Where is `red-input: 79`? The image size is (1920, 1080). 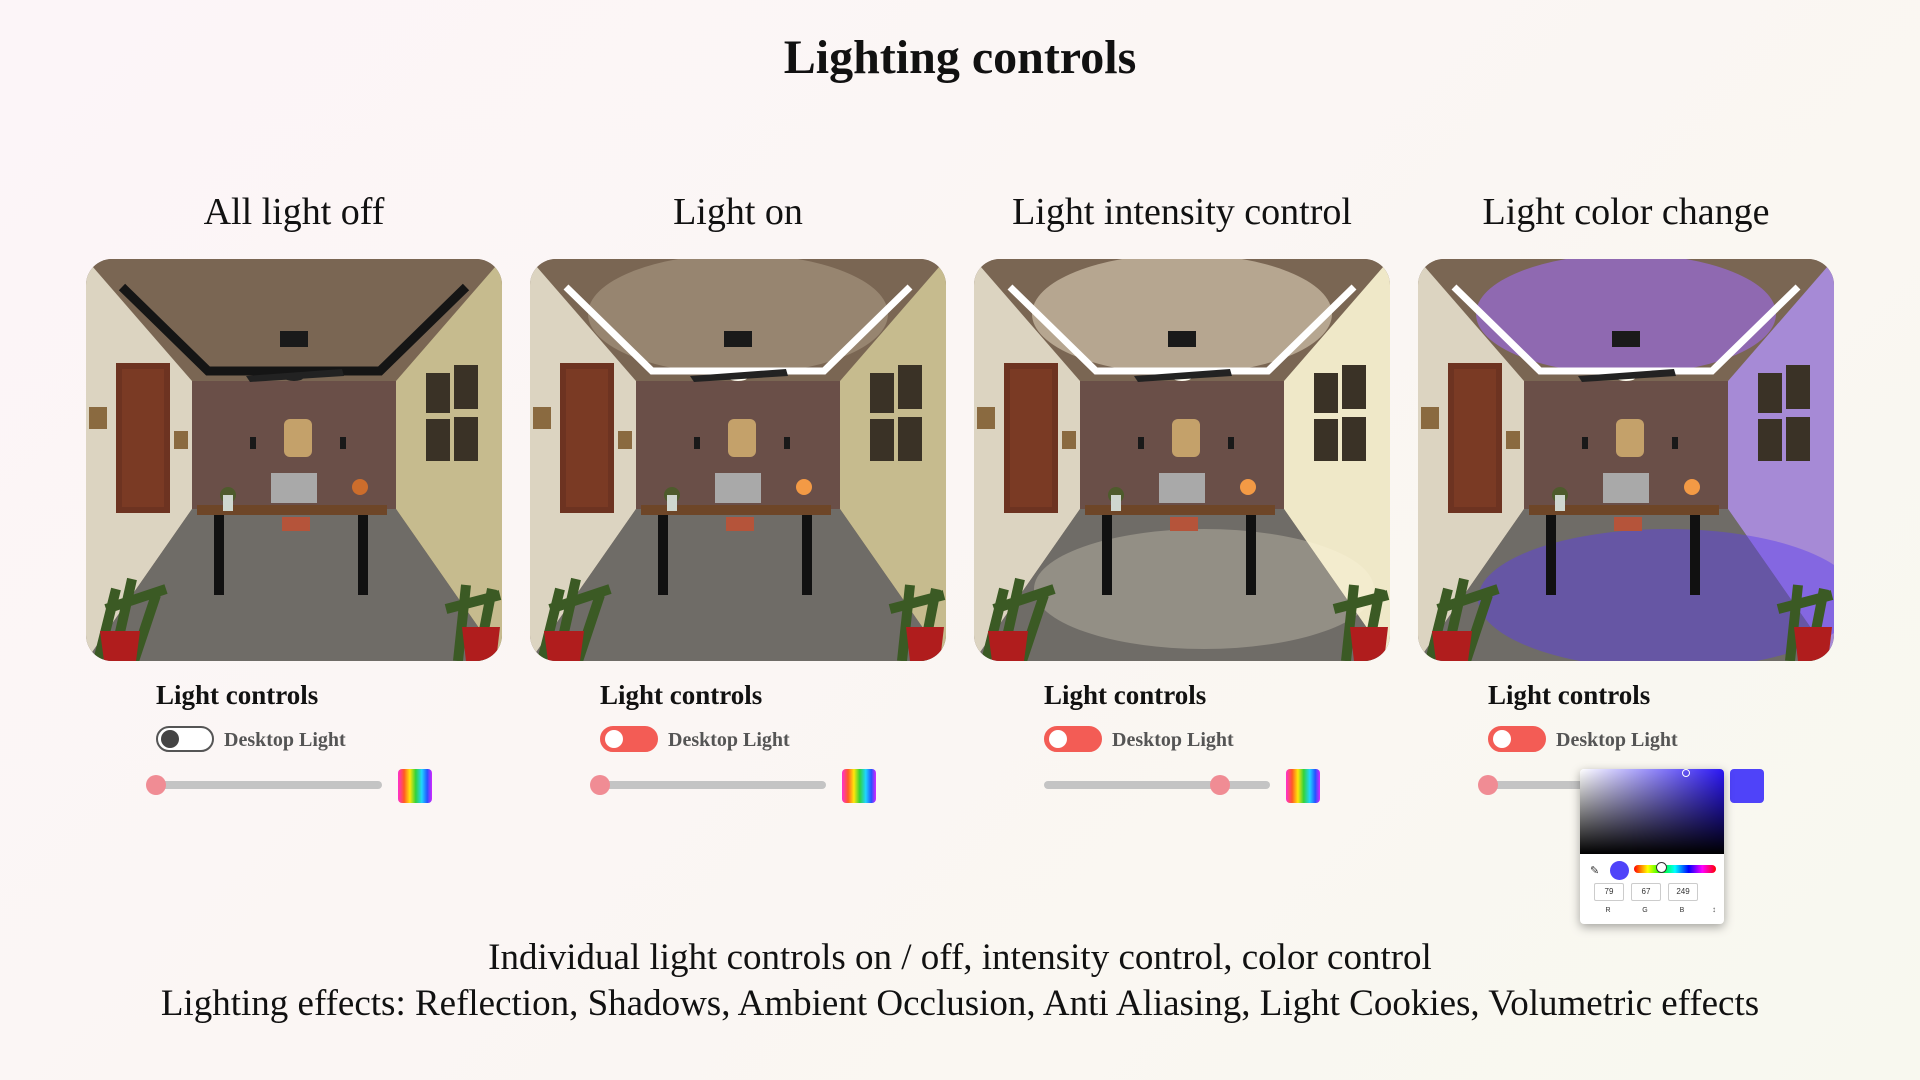
red-input: 79 is located at coordinates (1609, 892).